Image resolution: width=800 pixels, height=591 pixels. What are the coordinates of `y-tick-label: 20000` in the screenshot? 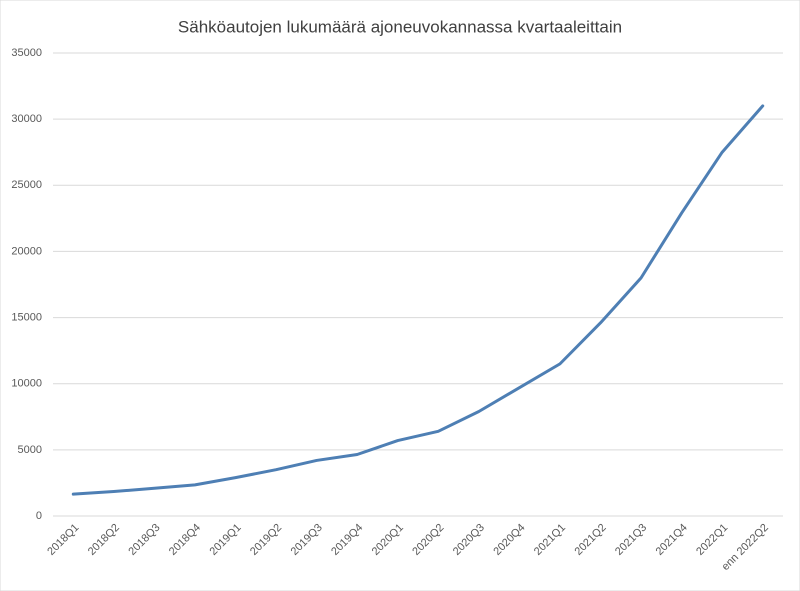 It's located at (26, 251).